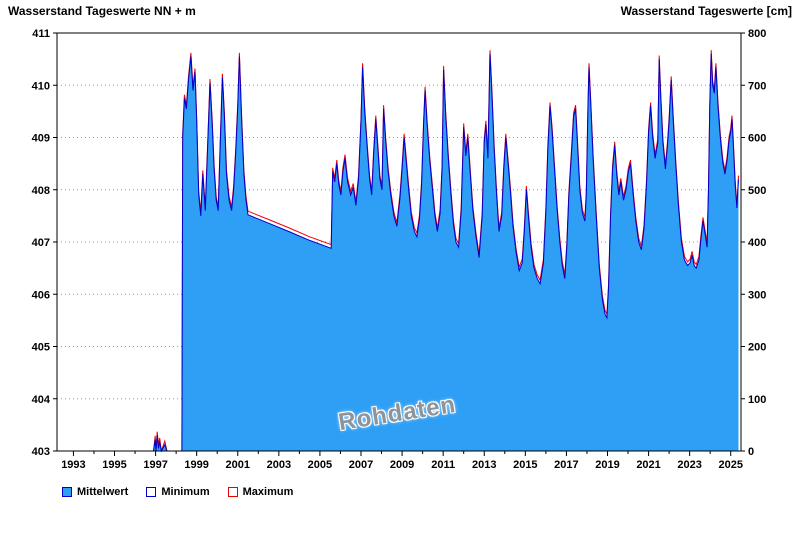 The height and width of the screenshot is (550, 800). What do you see at coordinates (648, 465) in the screenshot?
I see `svg-text: 2021` at bounding box center [648, 465].